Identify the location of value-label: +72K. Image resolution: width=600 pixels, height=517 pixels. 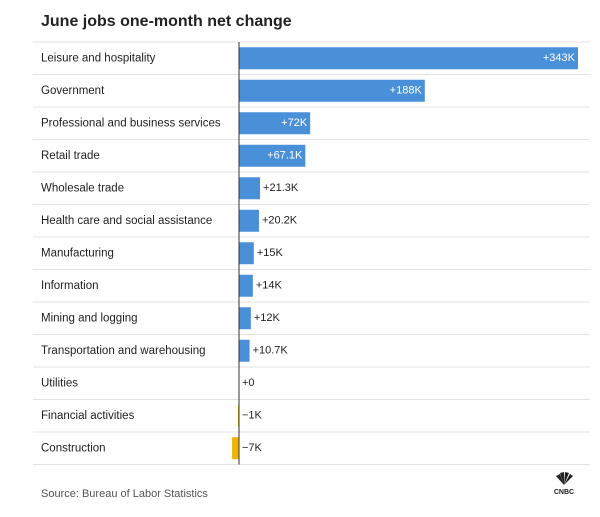
(294, 123).